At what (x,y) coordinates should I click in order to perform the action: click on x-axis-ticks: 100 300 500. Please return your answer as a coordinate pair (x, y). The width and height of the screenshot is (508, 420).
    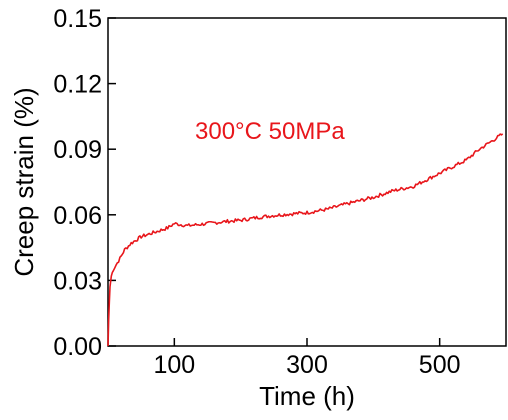
    Looking at the image, I should click on (307, 358).